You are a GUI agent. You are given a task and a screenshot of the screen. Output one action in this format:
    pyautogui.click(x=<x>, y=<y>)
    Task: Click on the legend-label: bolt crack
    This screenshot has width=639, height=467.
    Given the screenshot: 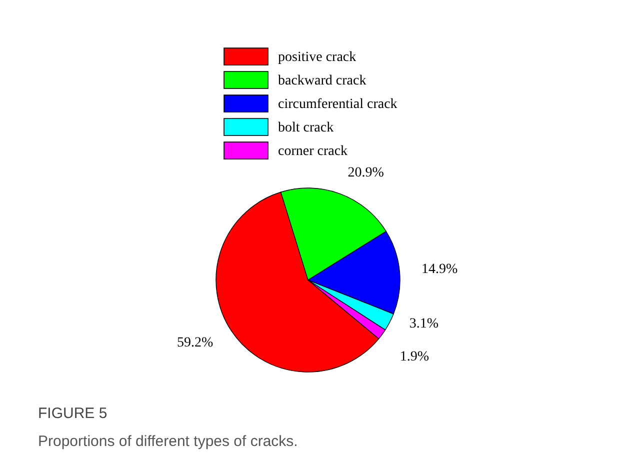 What is the action you would take?
    pyautogui.click(x=306, y=128)
    